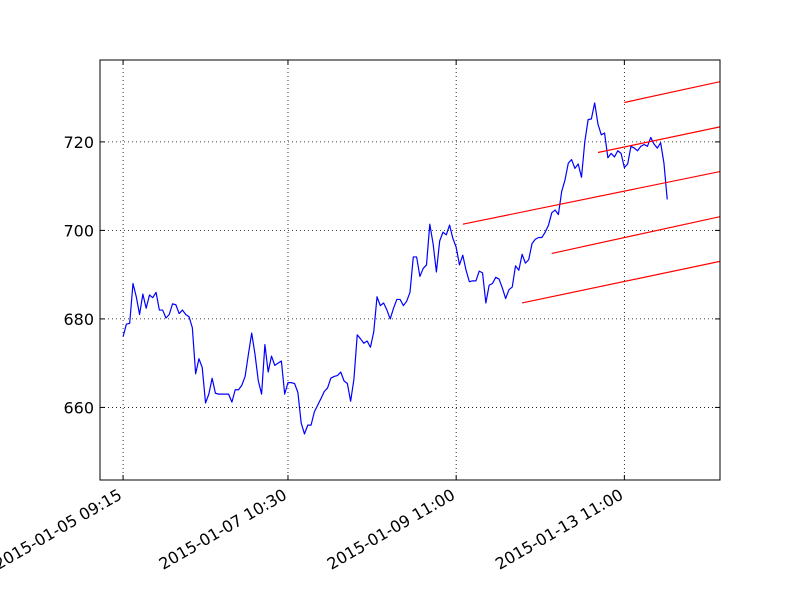  I want to click on y-tick-label: 660, so click(78, 407).